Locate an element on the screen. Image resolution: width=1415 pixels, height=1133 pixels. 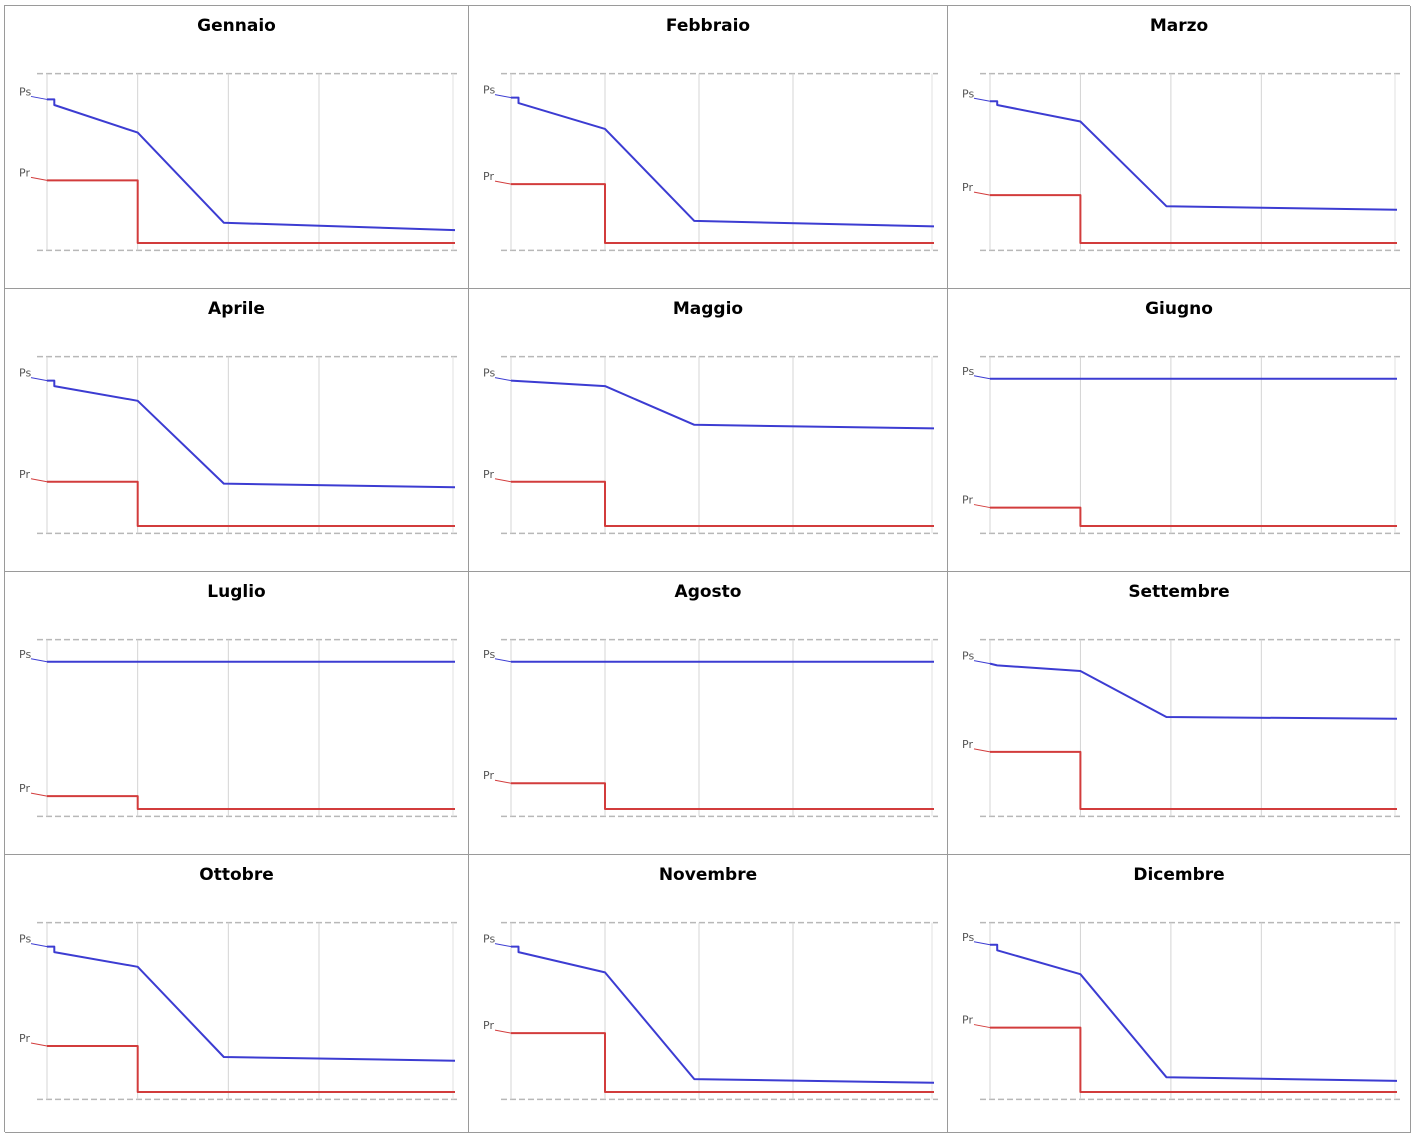
chart-cell-dicembre: Dicembre Ps Pr is located at coordinates (1179, 994).